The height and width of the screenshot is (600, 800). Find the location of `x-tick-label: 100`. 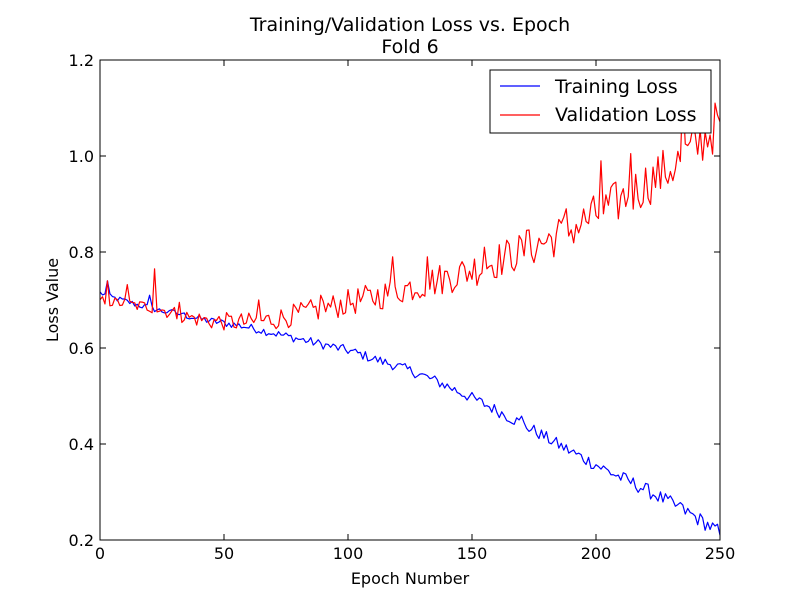

x-tick-label: 100 is located at coordinates (348, 553).